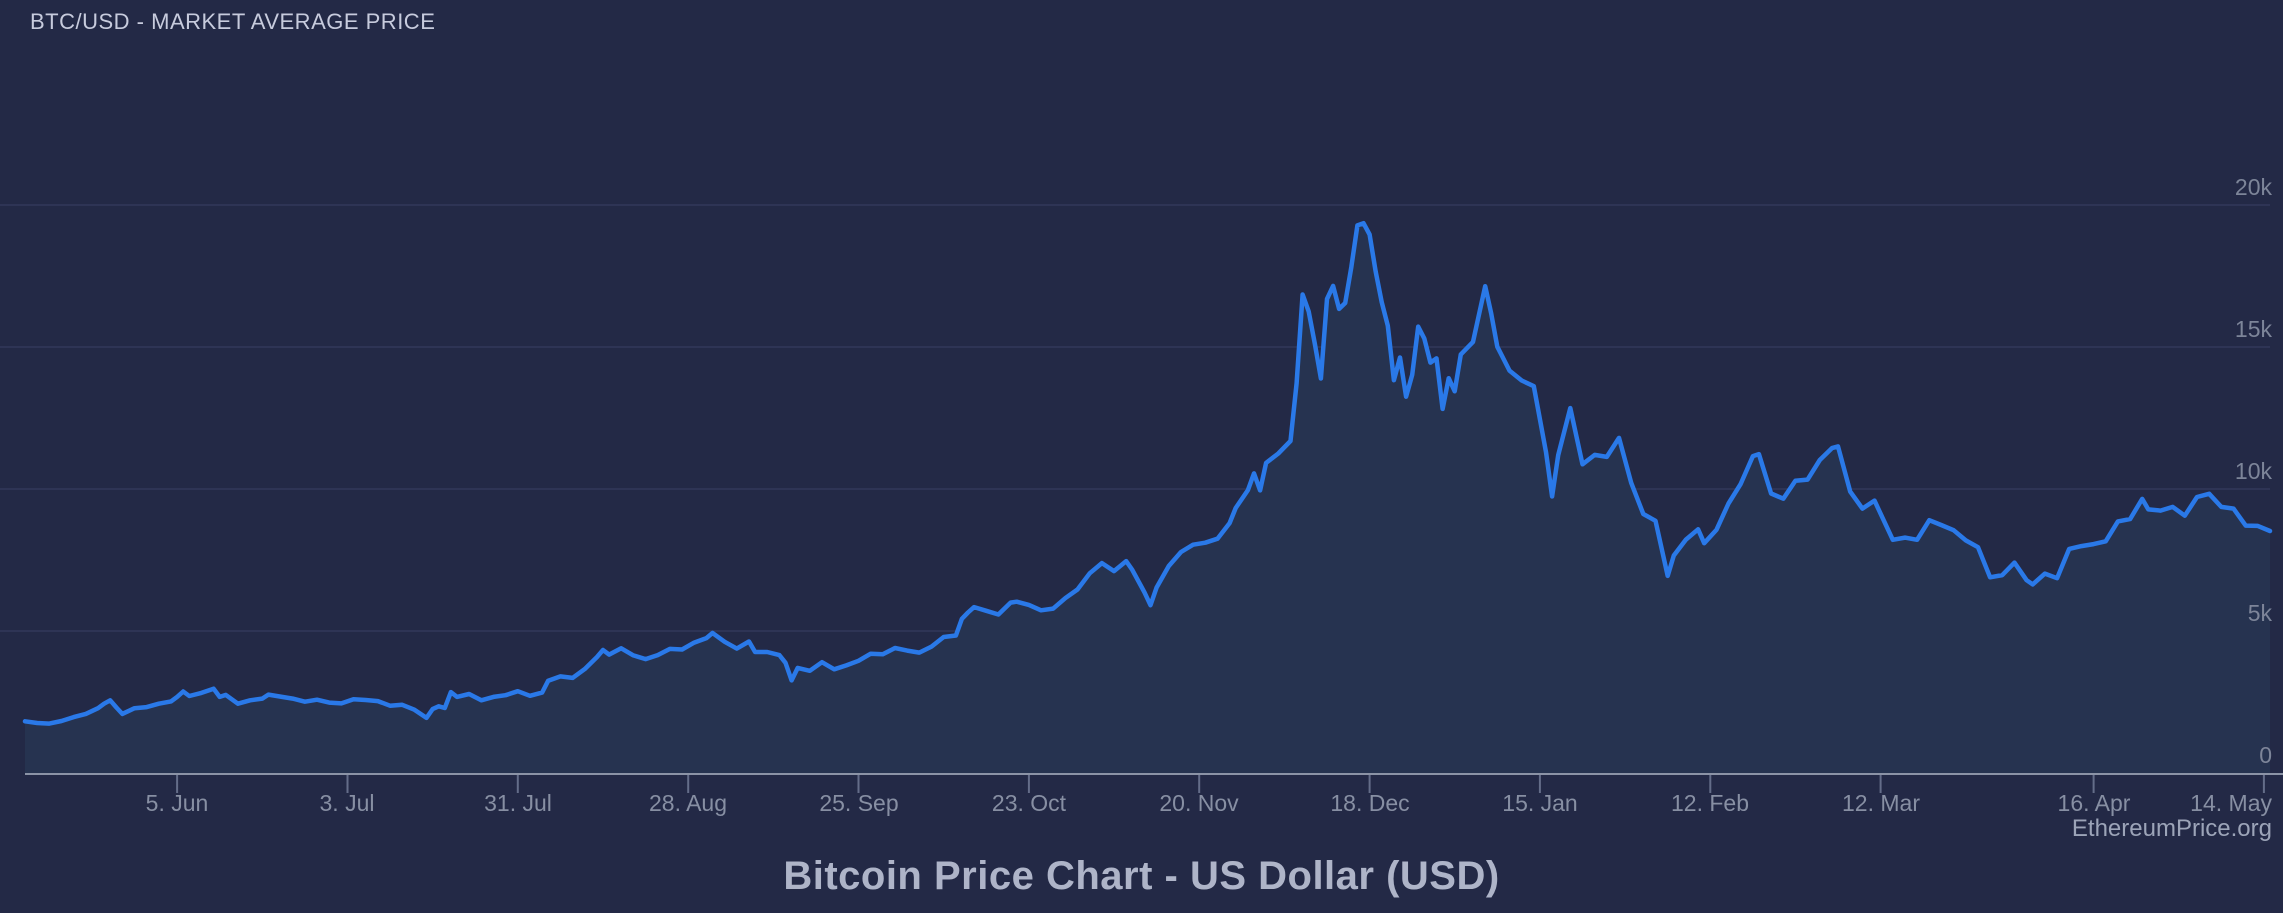 This screenshot has height=913, width=2283. I want to click on y-tick-label: 15k, so click(2253, 329).